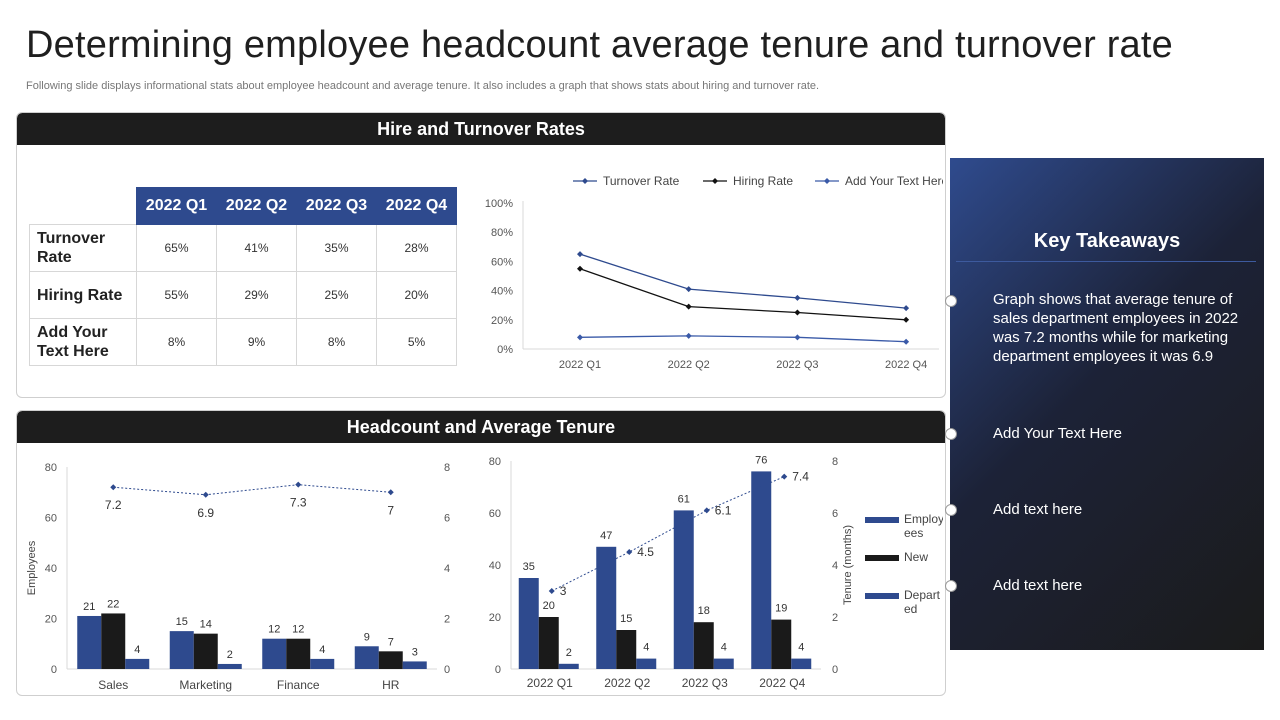 The height and width of the screenshot is (720, 1280). What do you see at coordinates (801, 648) in the screenshot?
I see `bar-data-label: 4` at bounding box center [801, 648].